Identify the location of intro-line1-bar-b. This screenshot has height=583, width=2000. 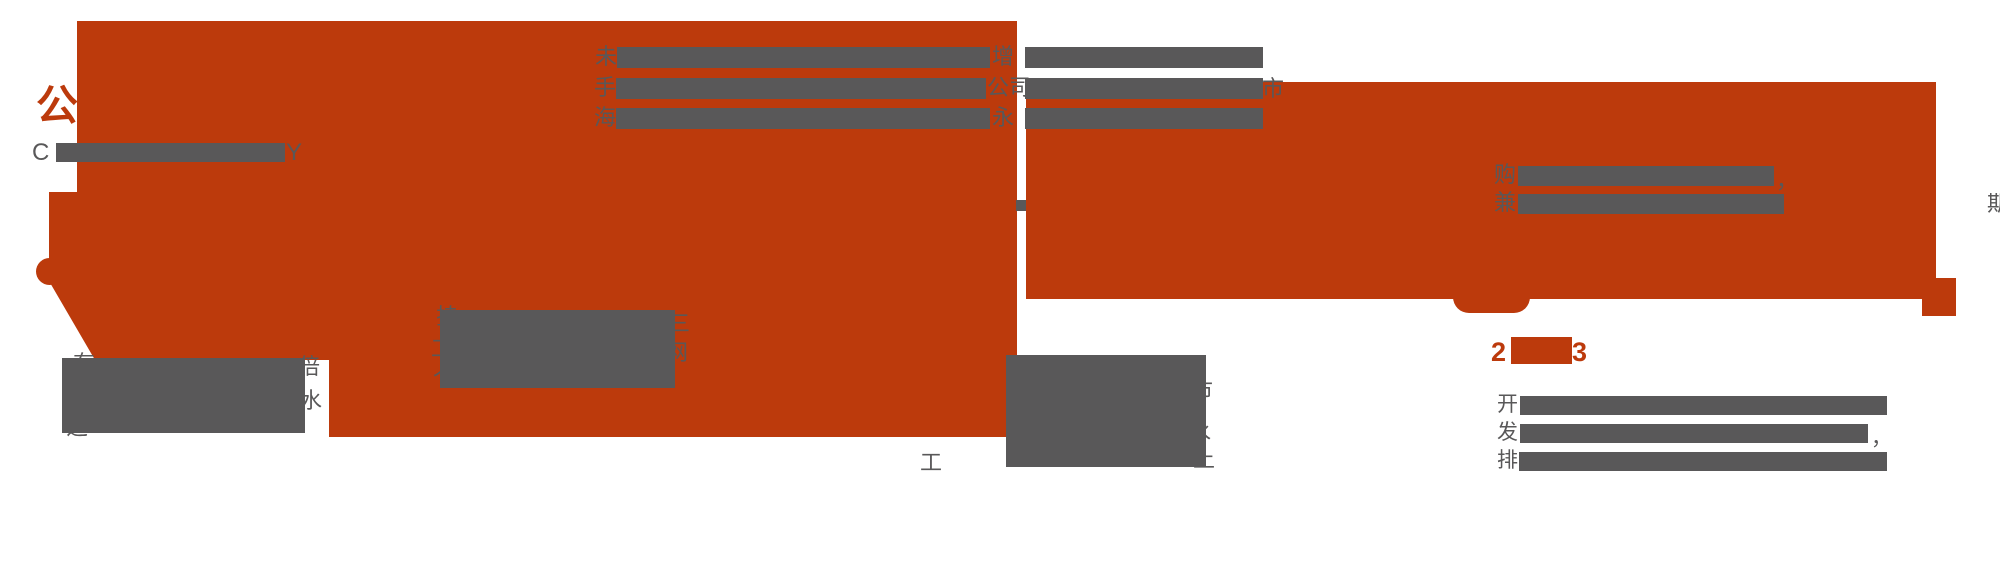
(1144, 57).